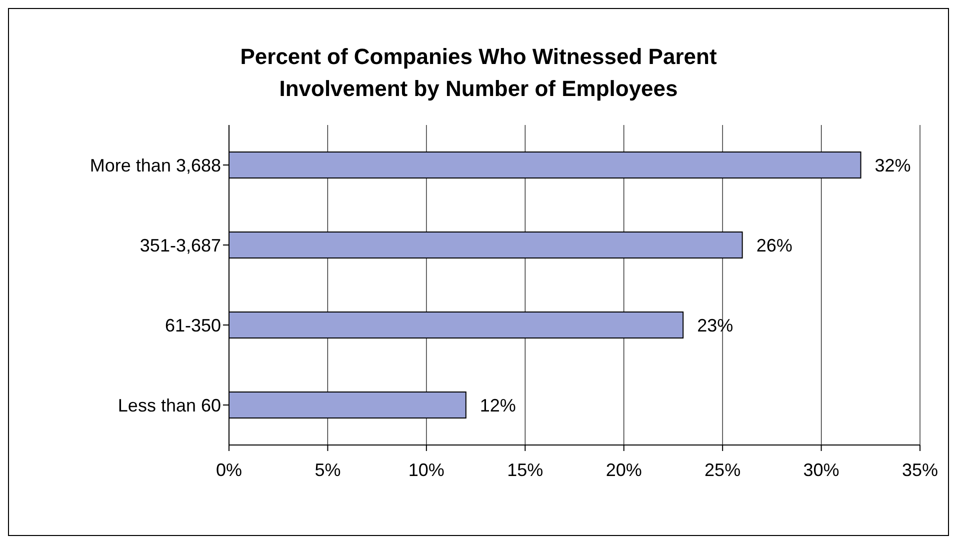 The image size is (957, 544). I want to click on x-tick-label: 5%, so click(327, 470).